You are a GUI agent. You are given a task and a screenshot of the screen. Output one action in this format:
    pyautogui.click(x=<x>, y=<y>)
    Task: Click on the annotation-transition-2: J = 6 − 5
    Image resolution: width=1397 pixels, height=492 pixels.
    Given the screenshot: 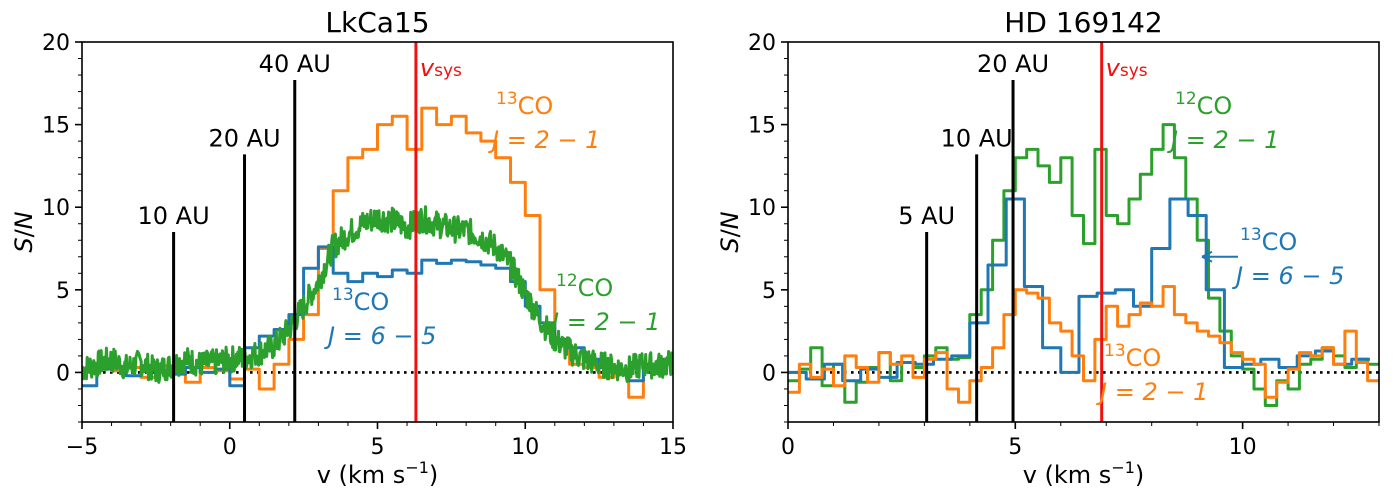 What is the action you would take?
    pyautogui.click(x=380, y=336)
    